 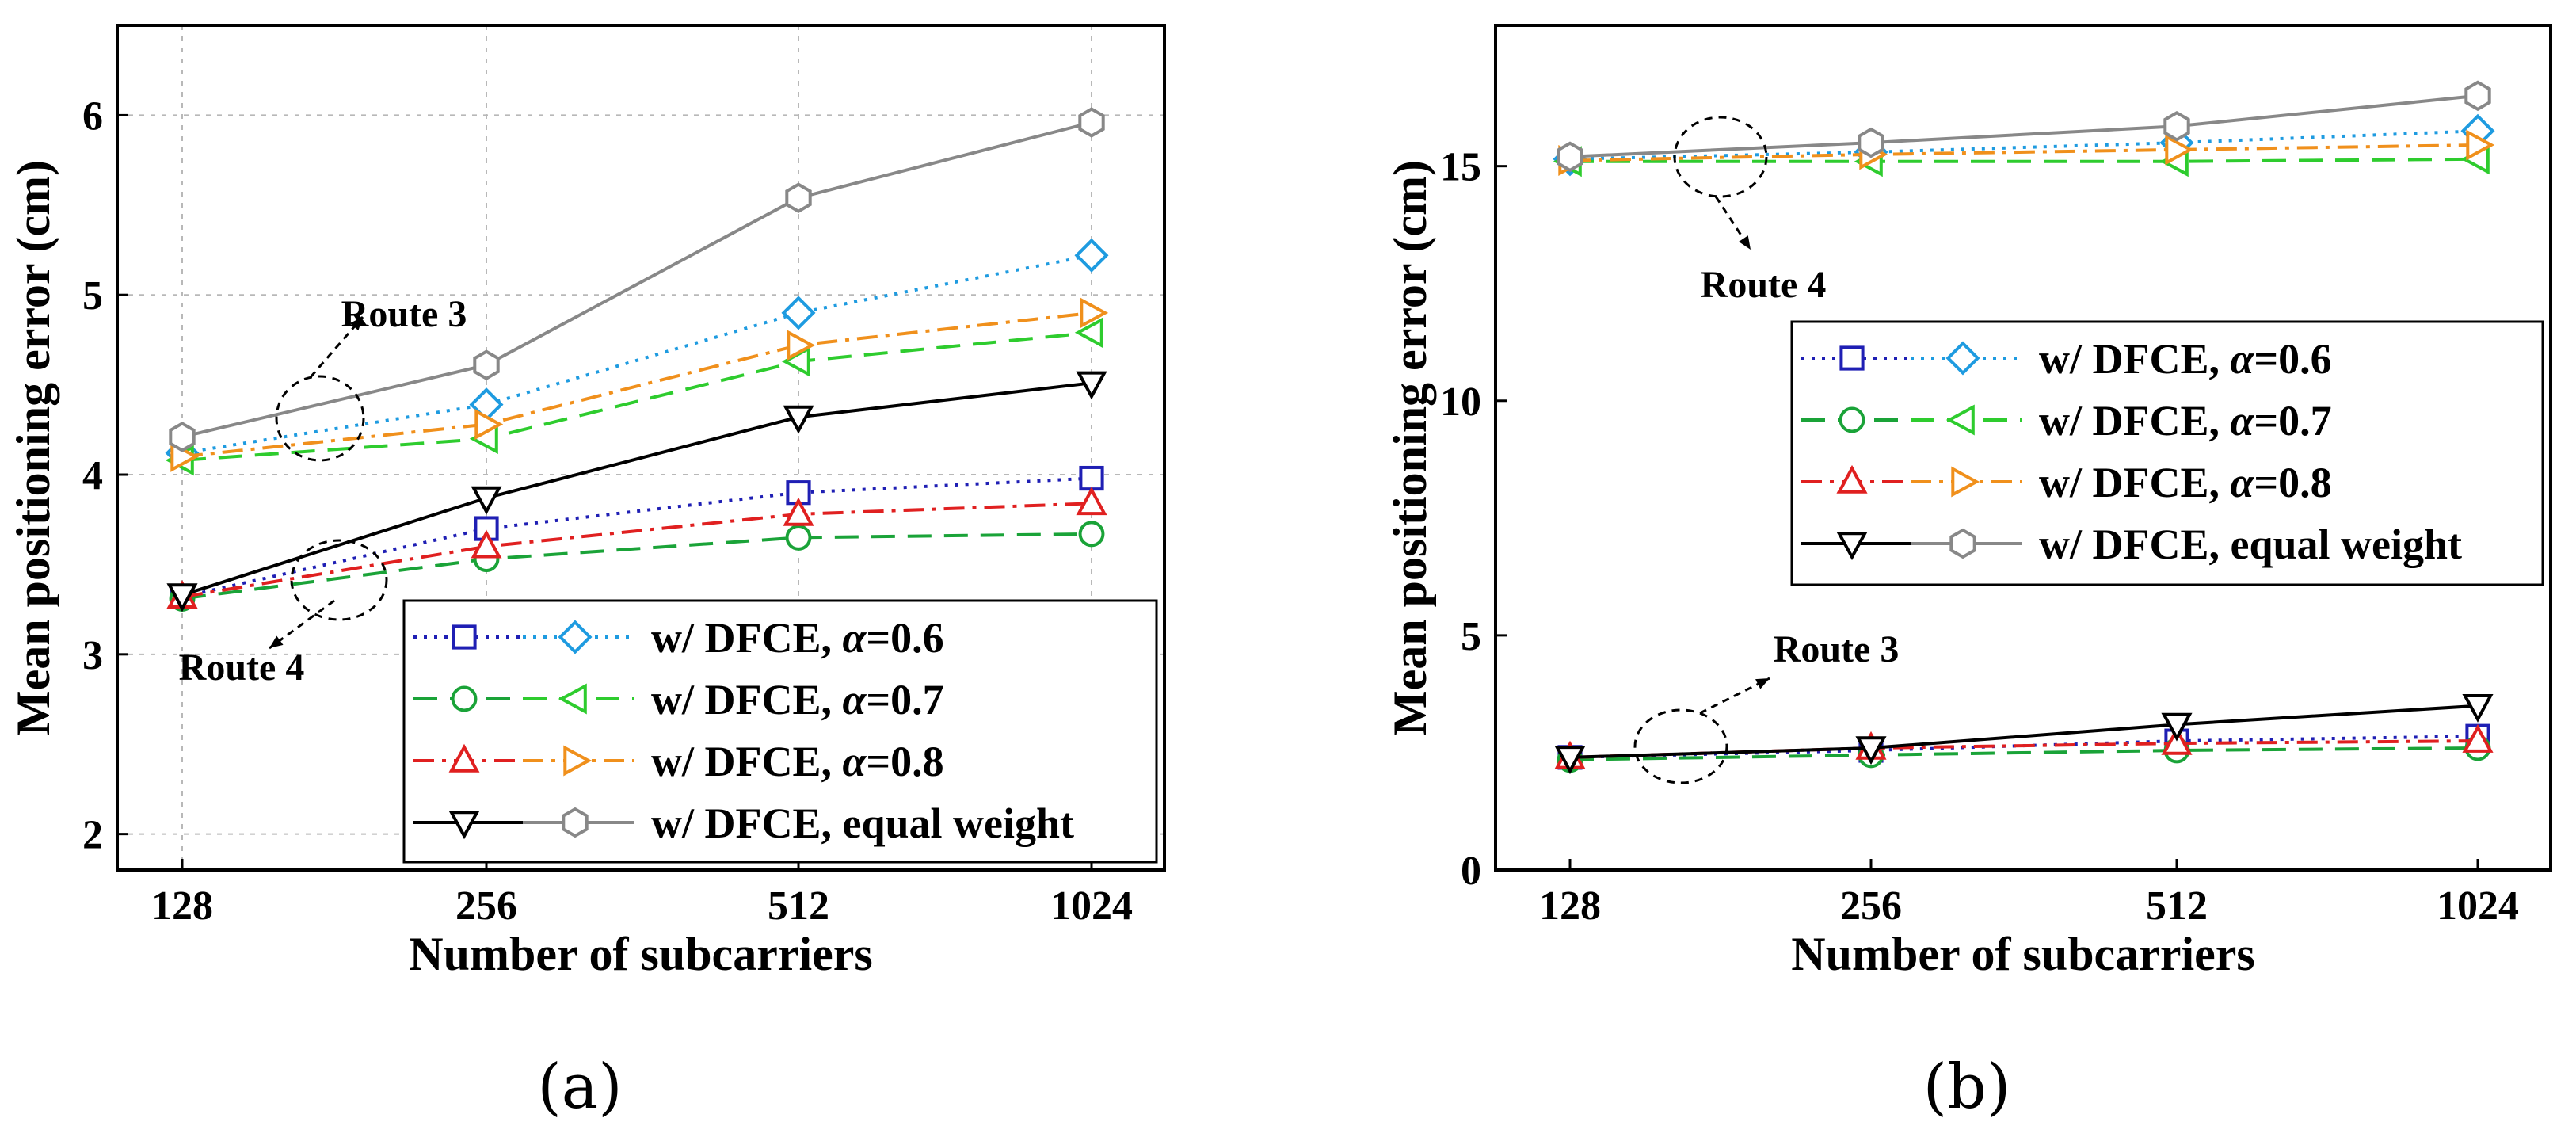 I want to click on panel-a-label: (a), so click(x=580, y=1087).